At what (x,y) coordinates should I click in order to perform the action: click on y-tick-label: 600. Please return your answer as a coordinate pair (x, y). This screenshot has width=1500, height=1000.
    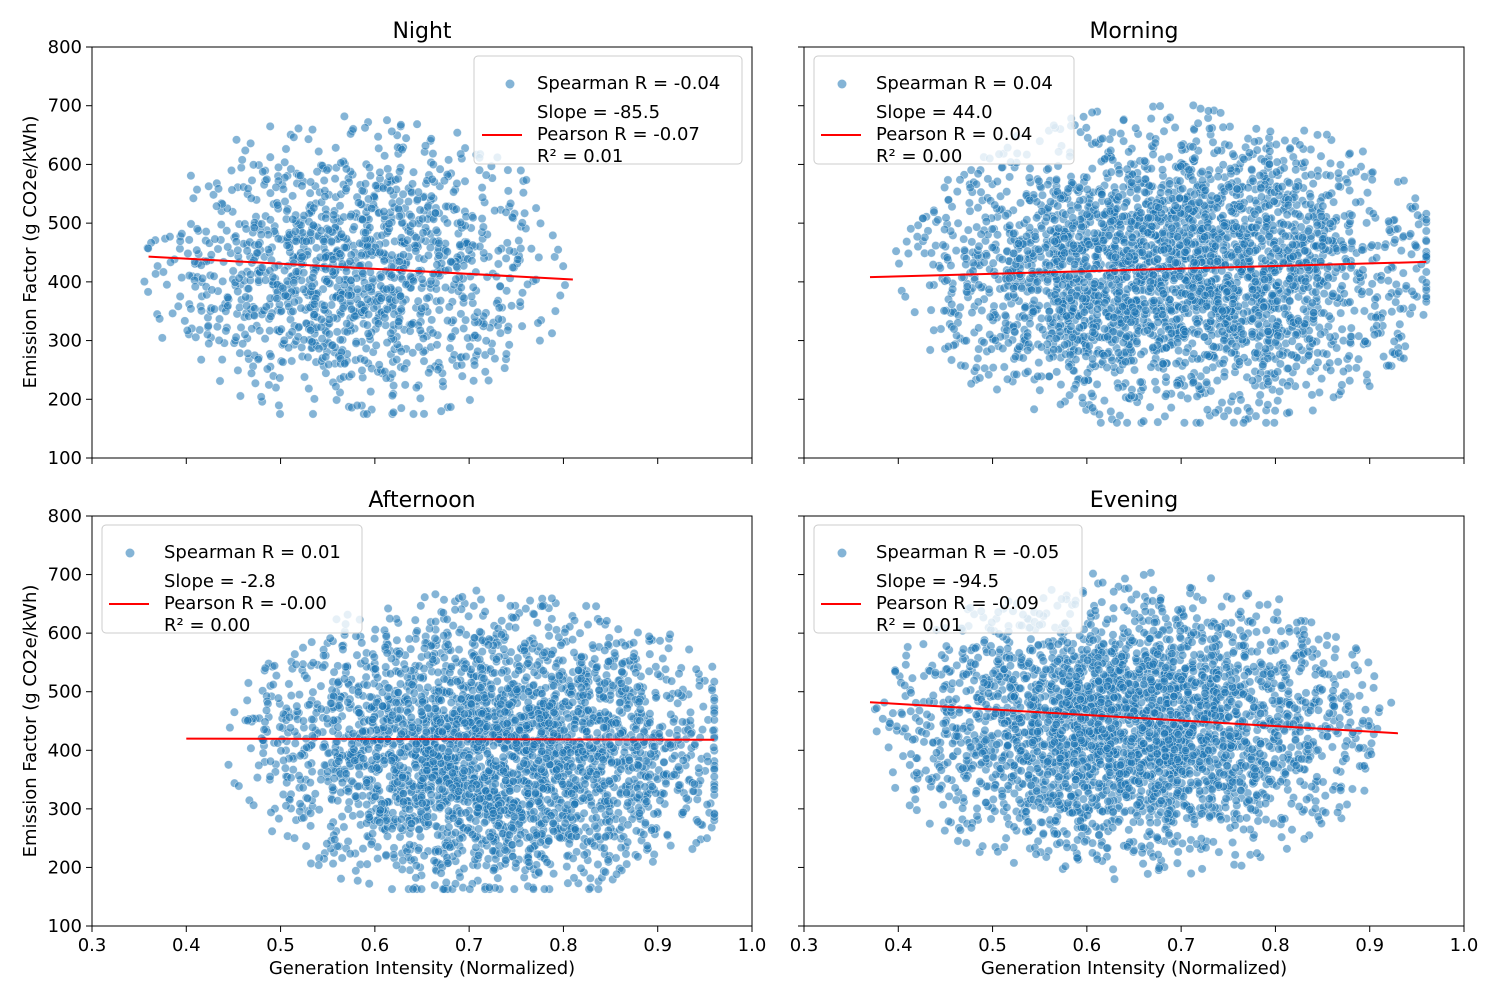
    Looking at the image, I should click on (65, 164).